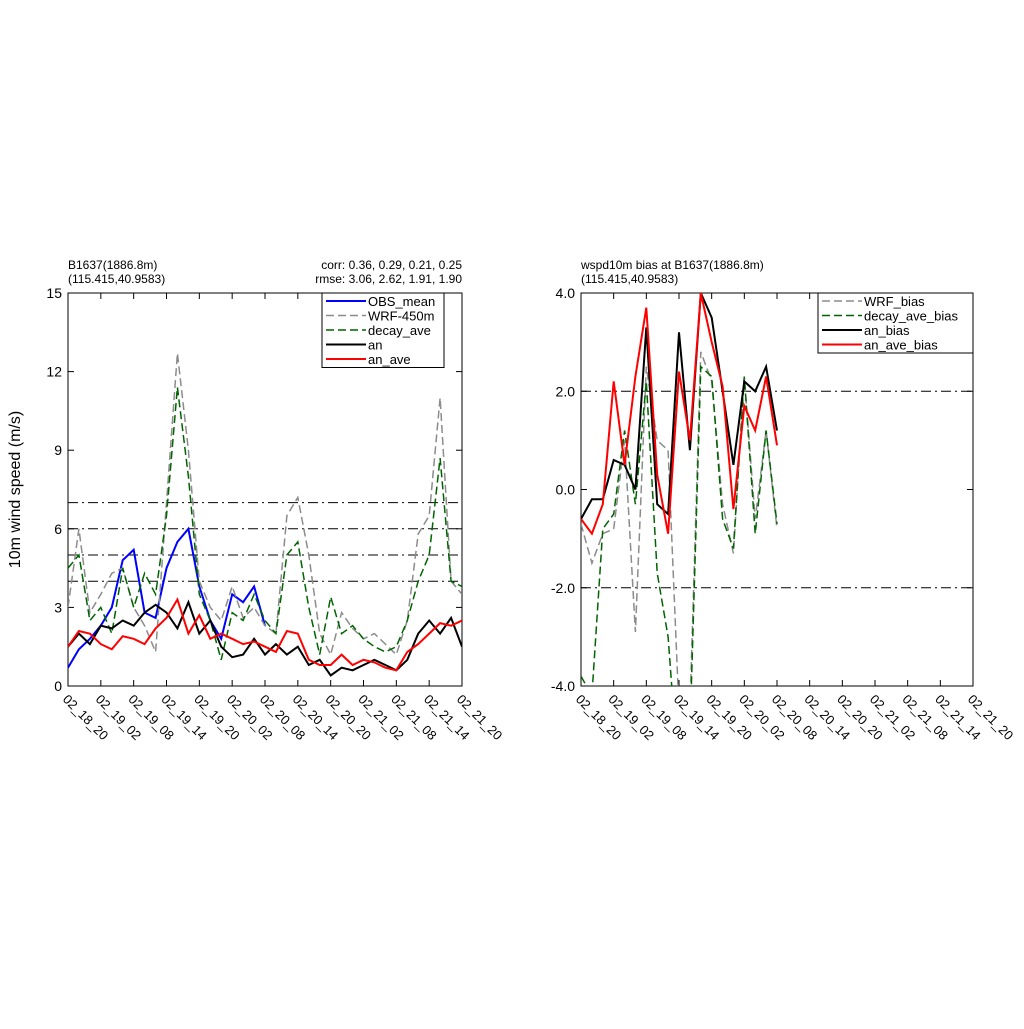 This screenshot has height=1029, width=1024. I want to click on y-tick-label: -2.0, so click(563, 588).